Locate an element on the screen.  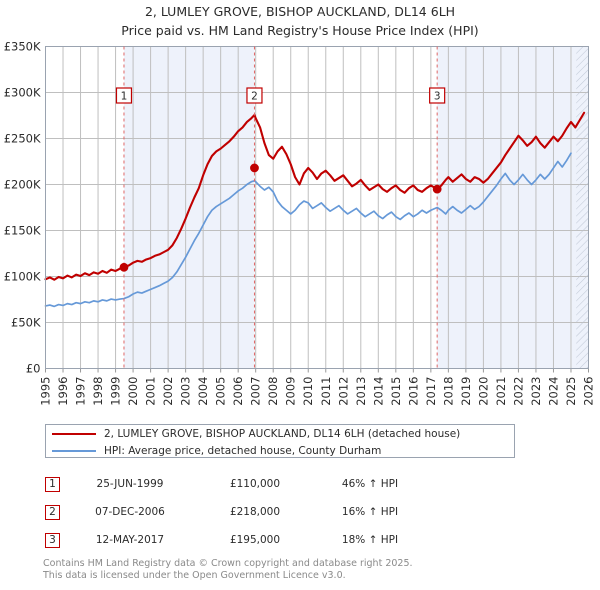
x-axis-tick-label: 2020 is located at coordinates (483, 391).